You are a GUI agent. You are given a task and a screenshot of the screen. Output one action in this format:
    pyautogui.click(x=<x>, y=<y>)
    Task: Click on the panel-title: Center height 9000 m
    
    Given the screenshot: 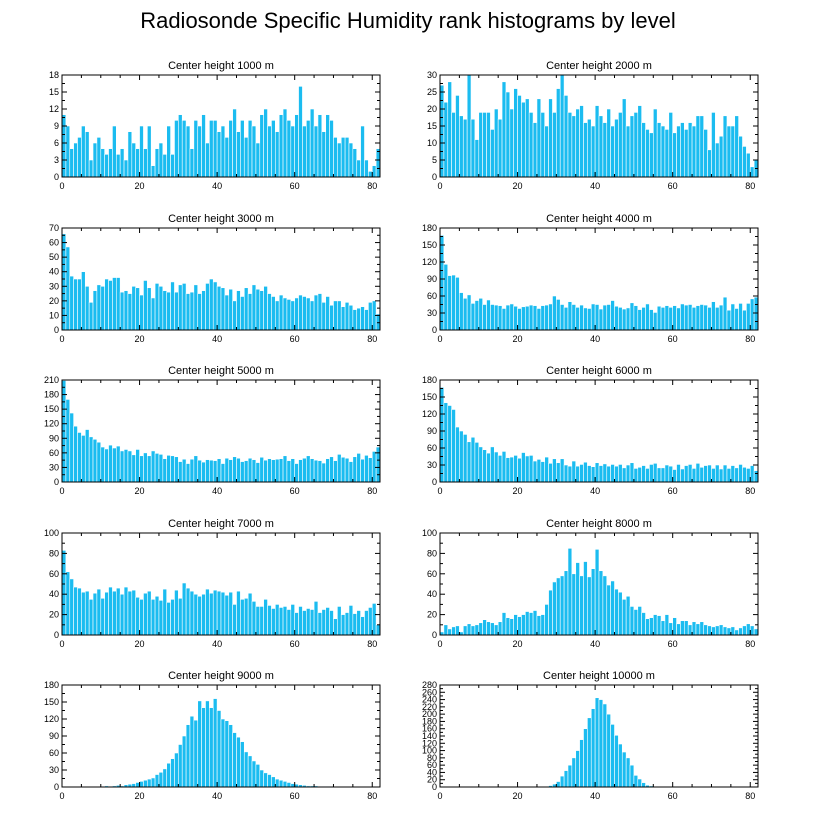 What is the action you would take?
    pyautogui.click(x=221, y=676)
    